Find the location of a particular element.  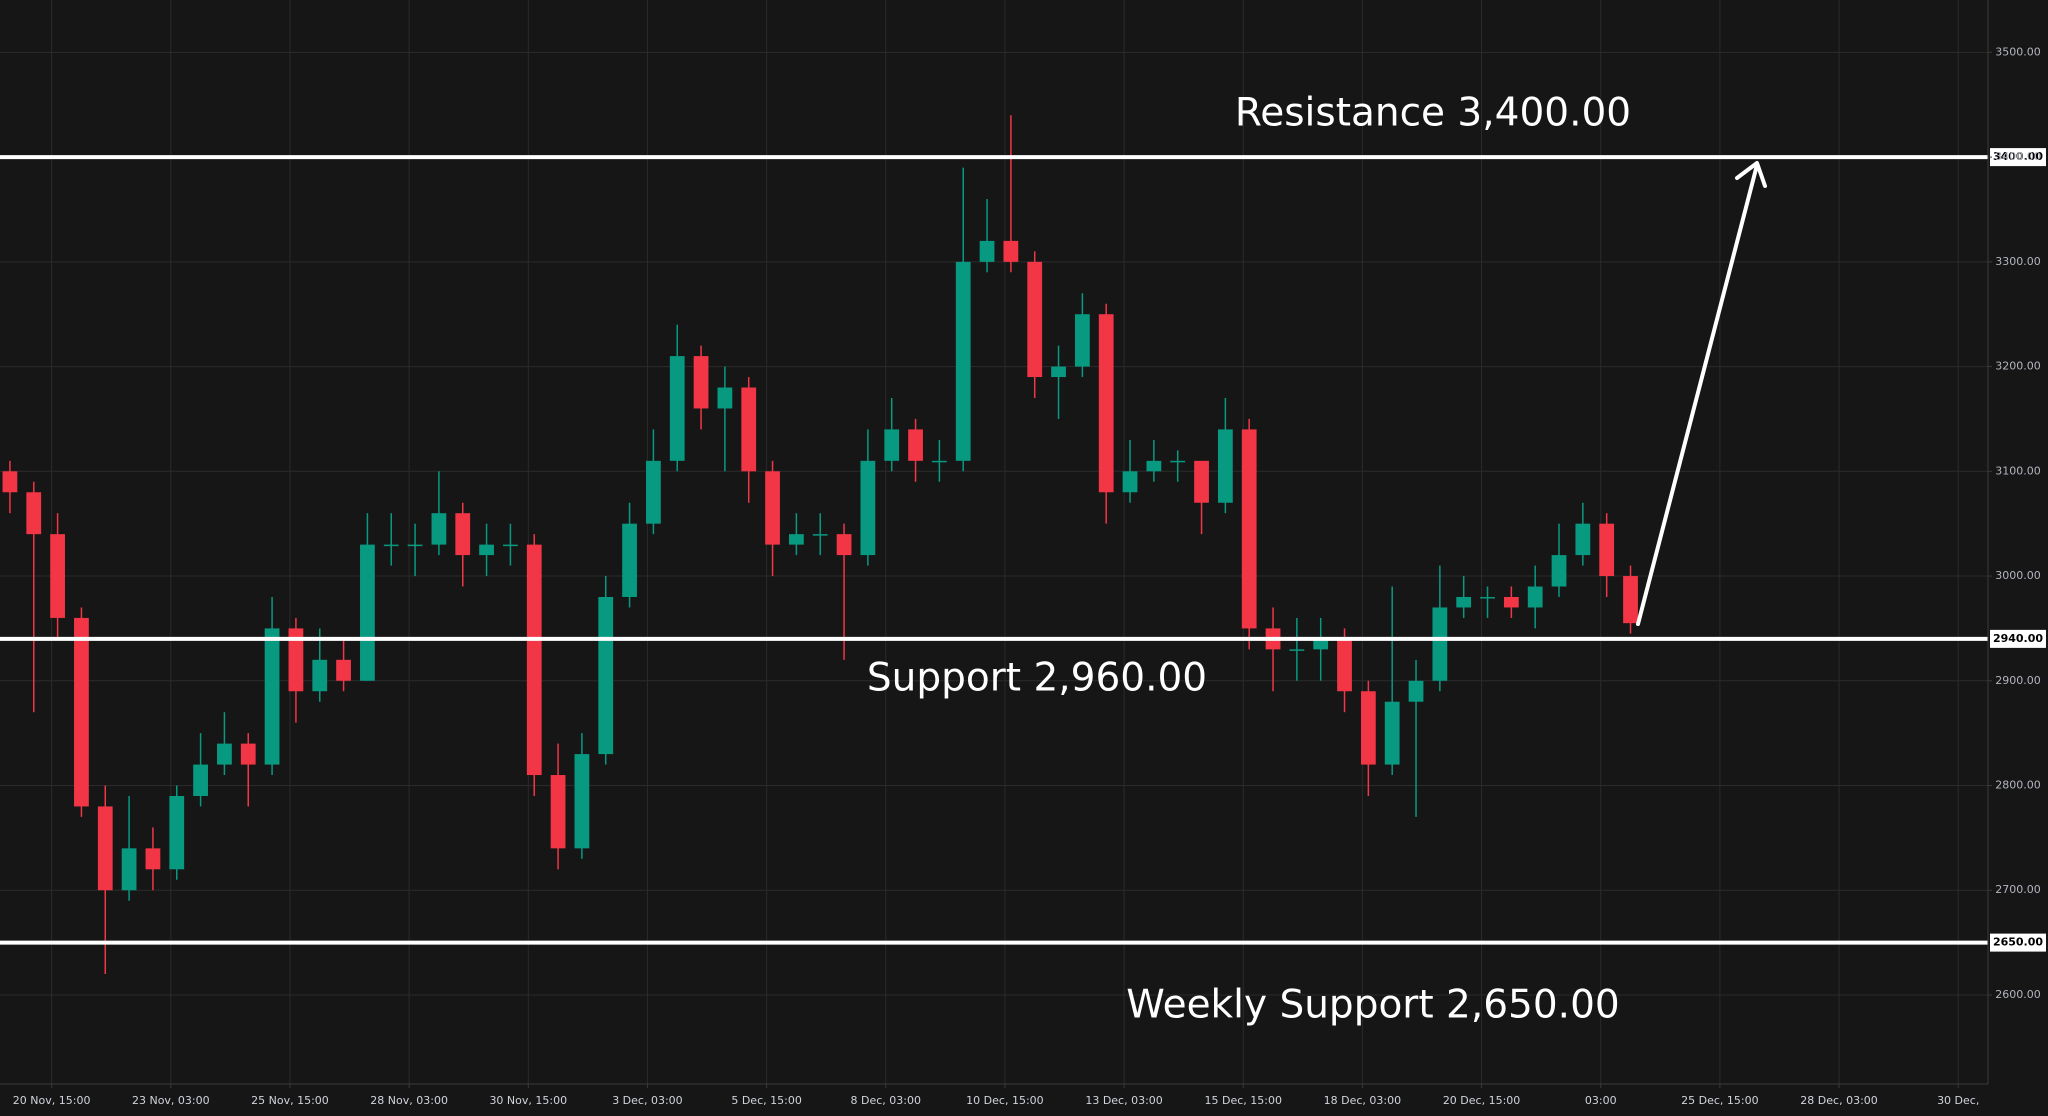

x-tick-label: 10 Dec, 15:00 is located at coordinates (1004, 1100).